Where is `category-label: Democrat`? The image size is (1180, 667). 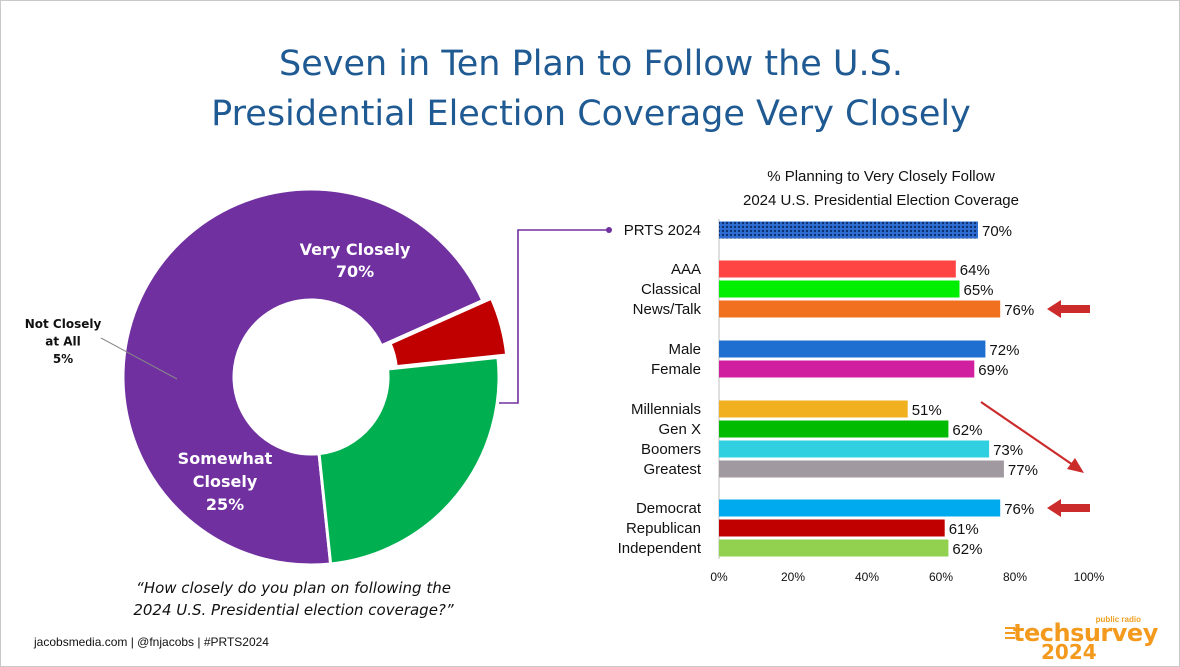 category-label: Democrat is located at coordinates (669, 508).